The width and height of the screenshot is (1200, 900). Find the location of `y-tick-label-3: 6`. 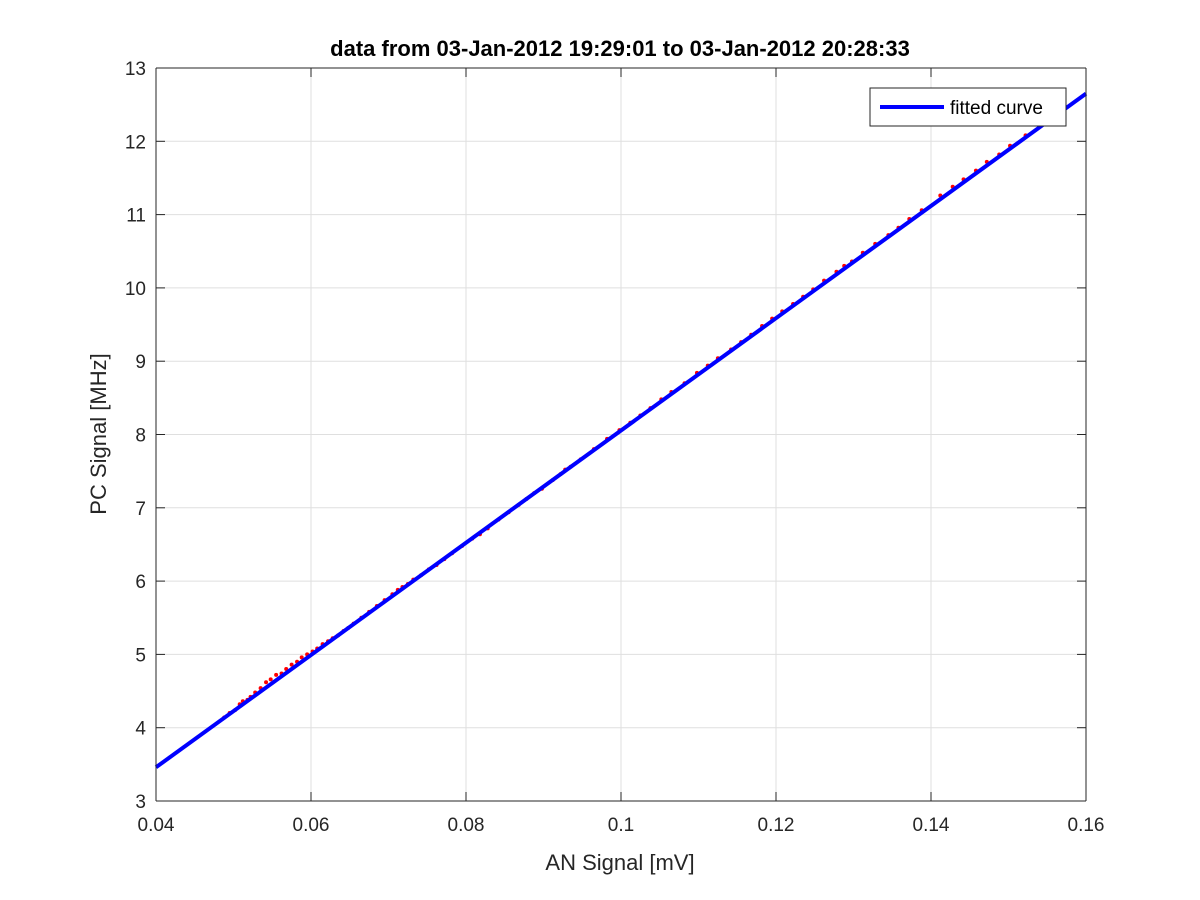

y-tick-label-3: 6 is located at coordinates (140, 582).